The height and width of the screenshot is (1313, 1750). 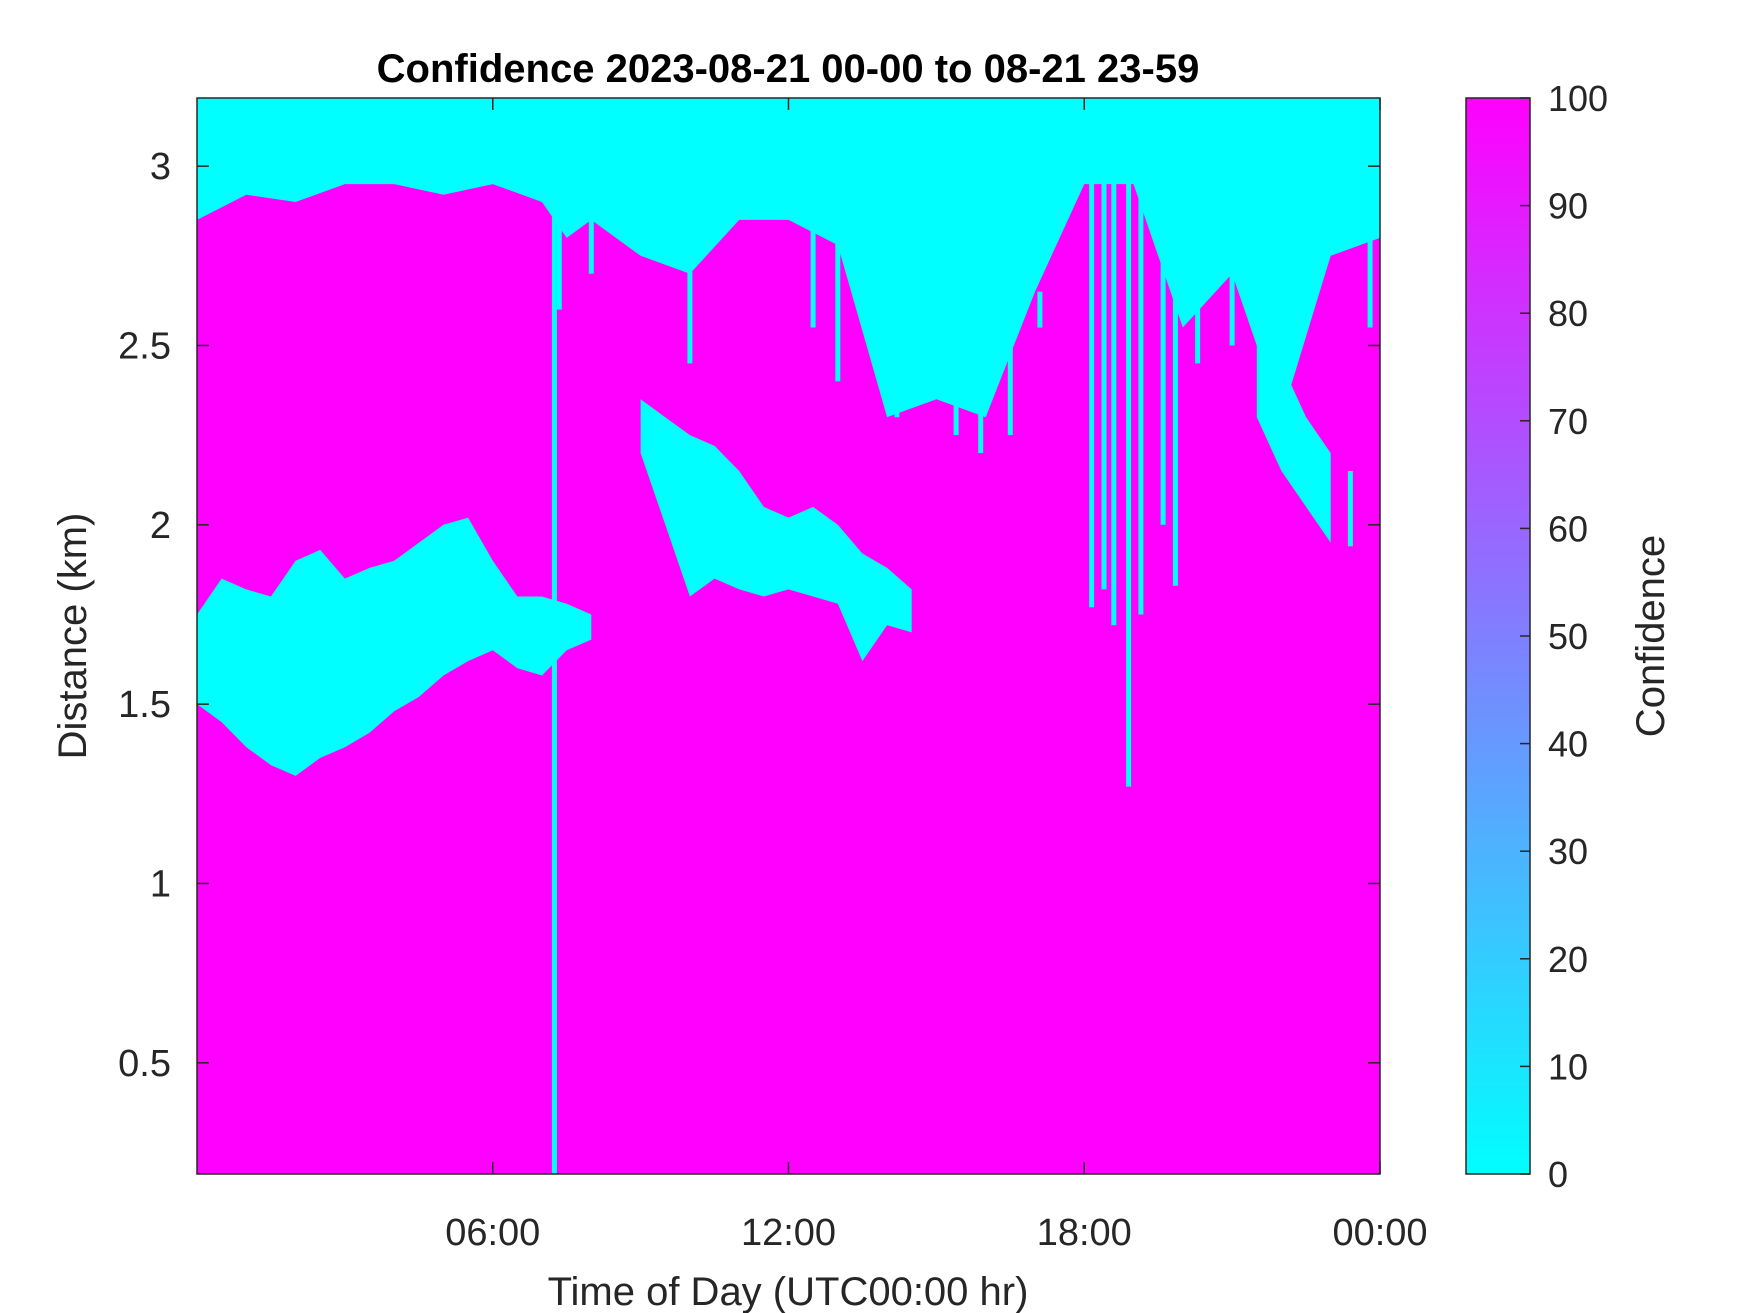 I want to click on y-tick-label: 3, so click(x=160, y=167).